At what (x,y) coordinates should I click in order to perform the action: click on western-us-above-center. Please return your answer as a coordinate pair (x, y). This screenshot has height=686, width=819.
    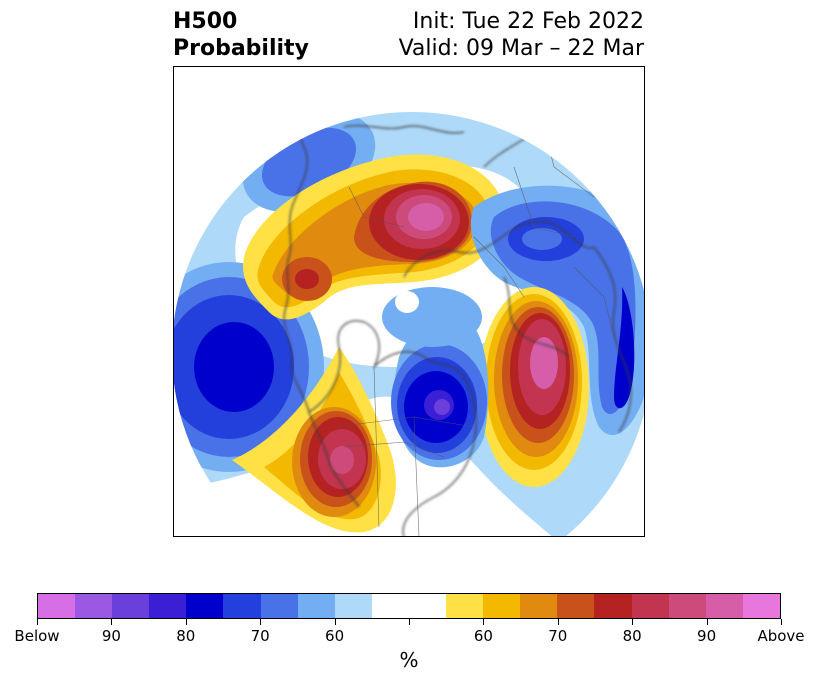
    Looking at the image, I should click on (314, 440).